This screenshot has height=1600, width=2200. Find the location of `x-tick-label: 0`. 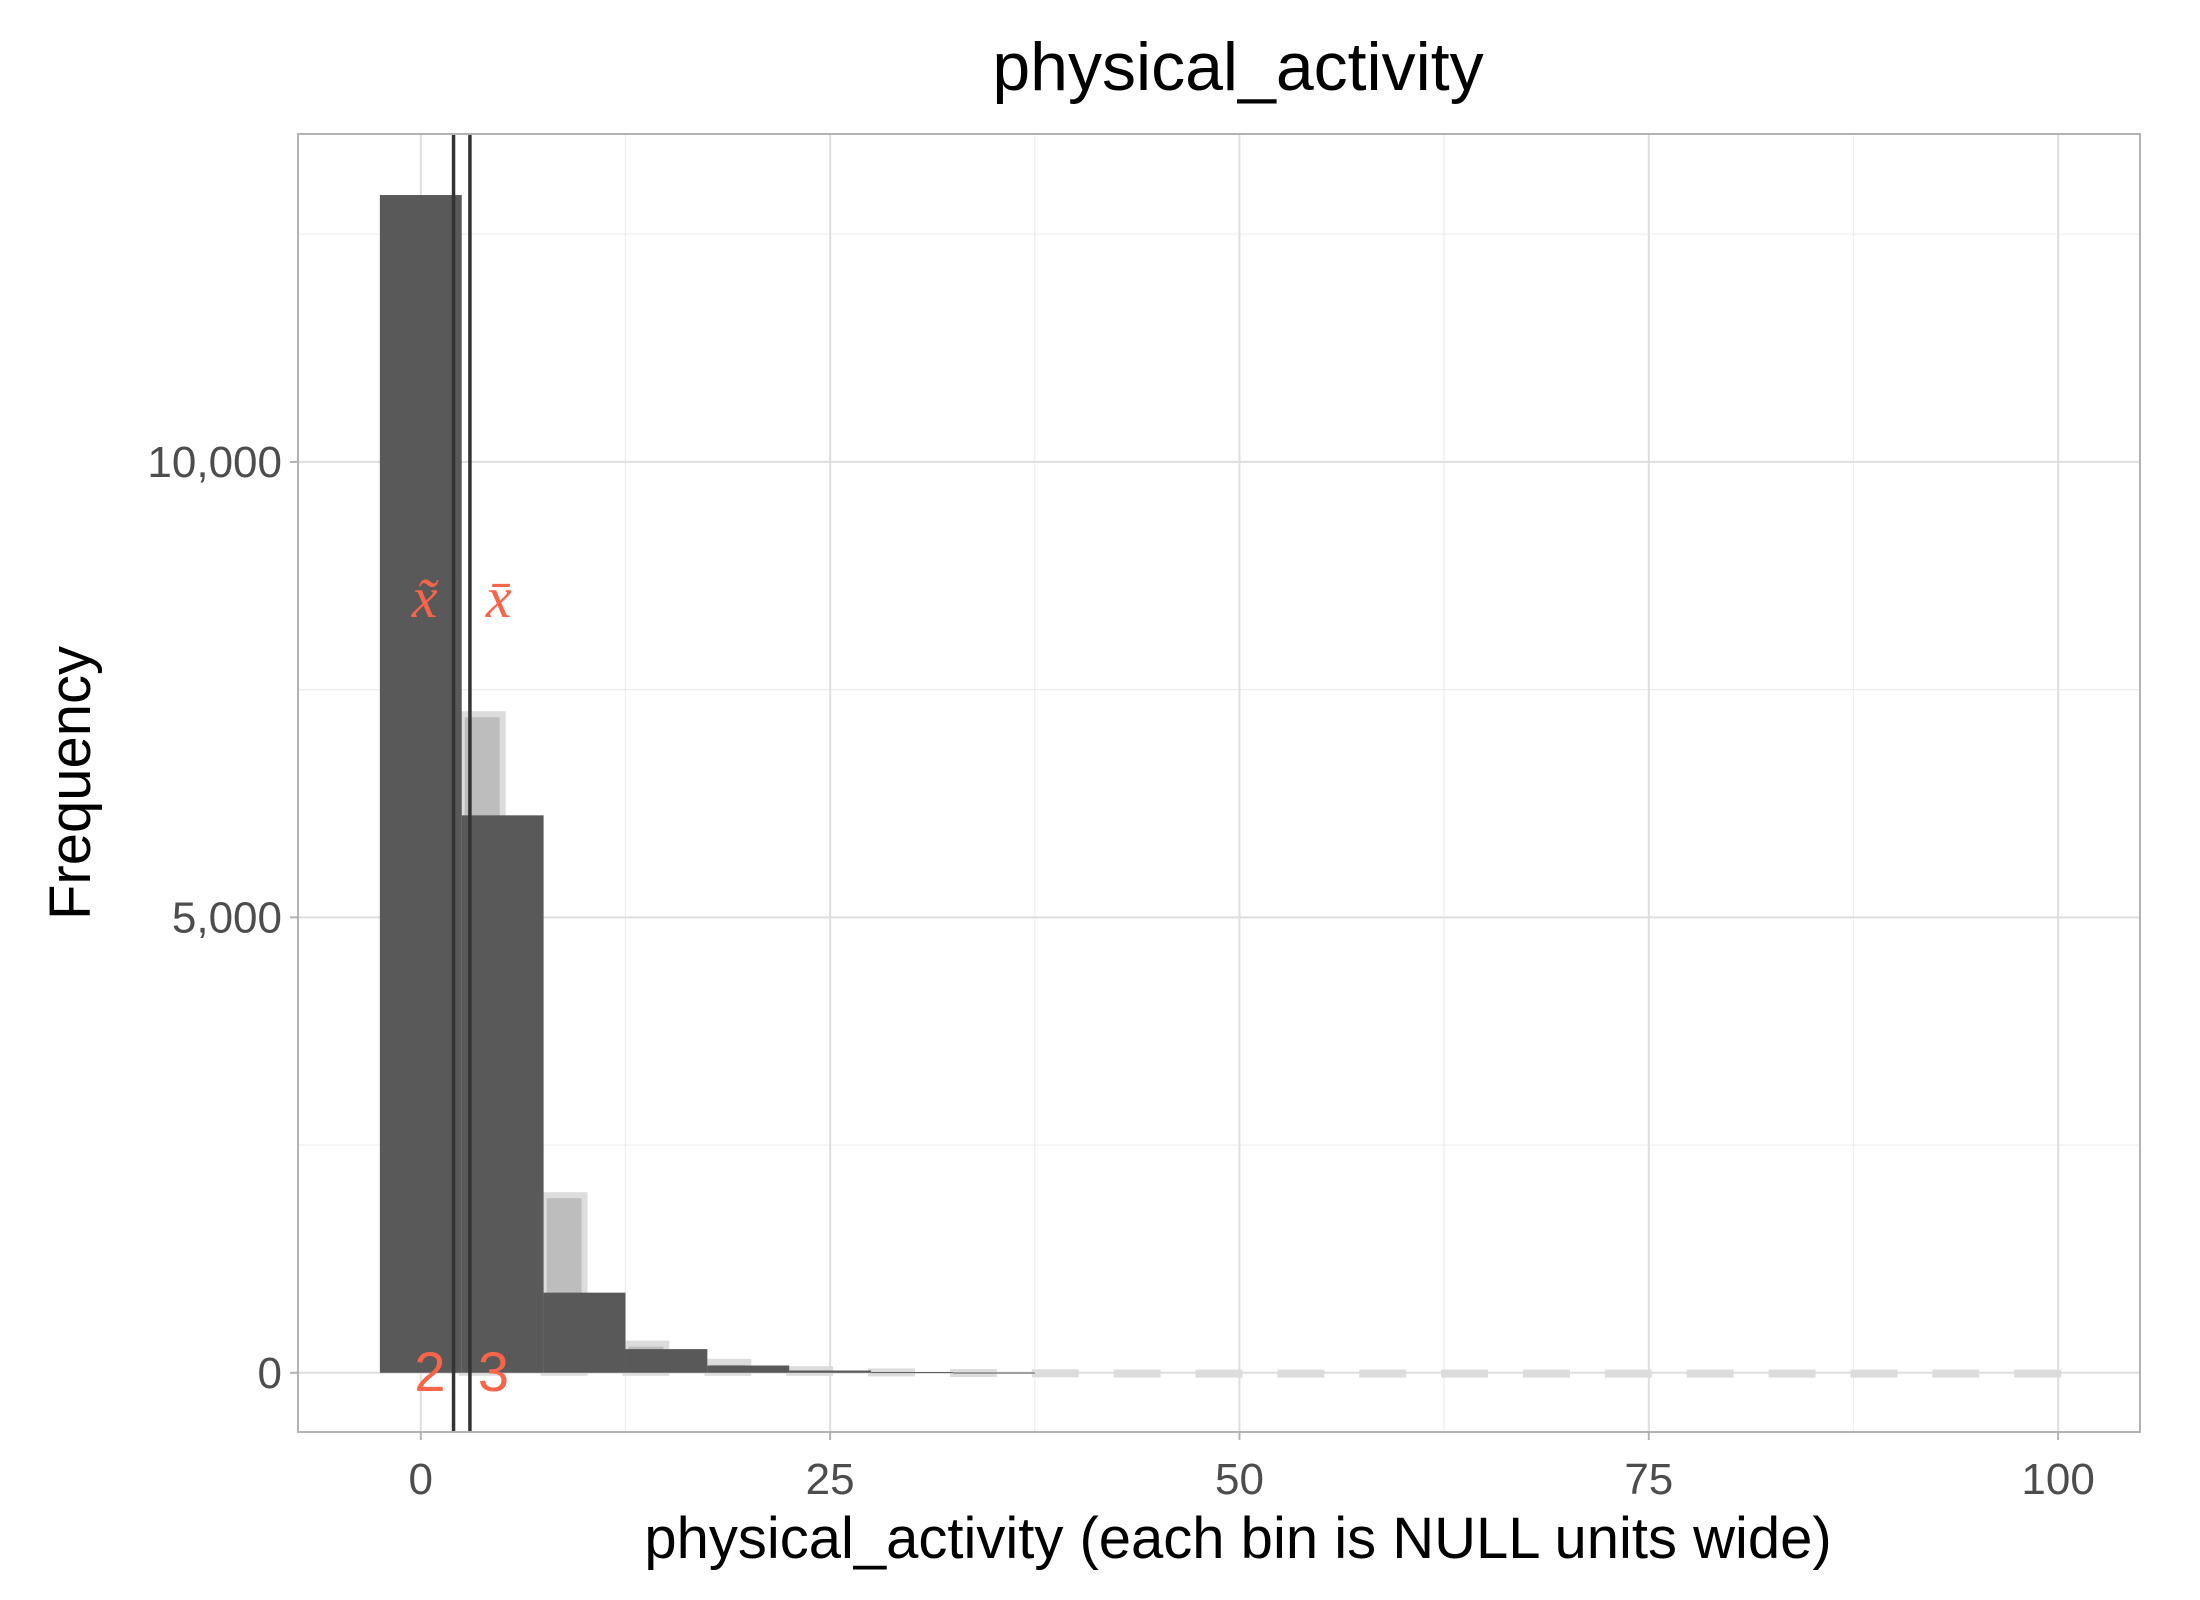

x-tick-label: 0 is located at coordinates (421, 1479).